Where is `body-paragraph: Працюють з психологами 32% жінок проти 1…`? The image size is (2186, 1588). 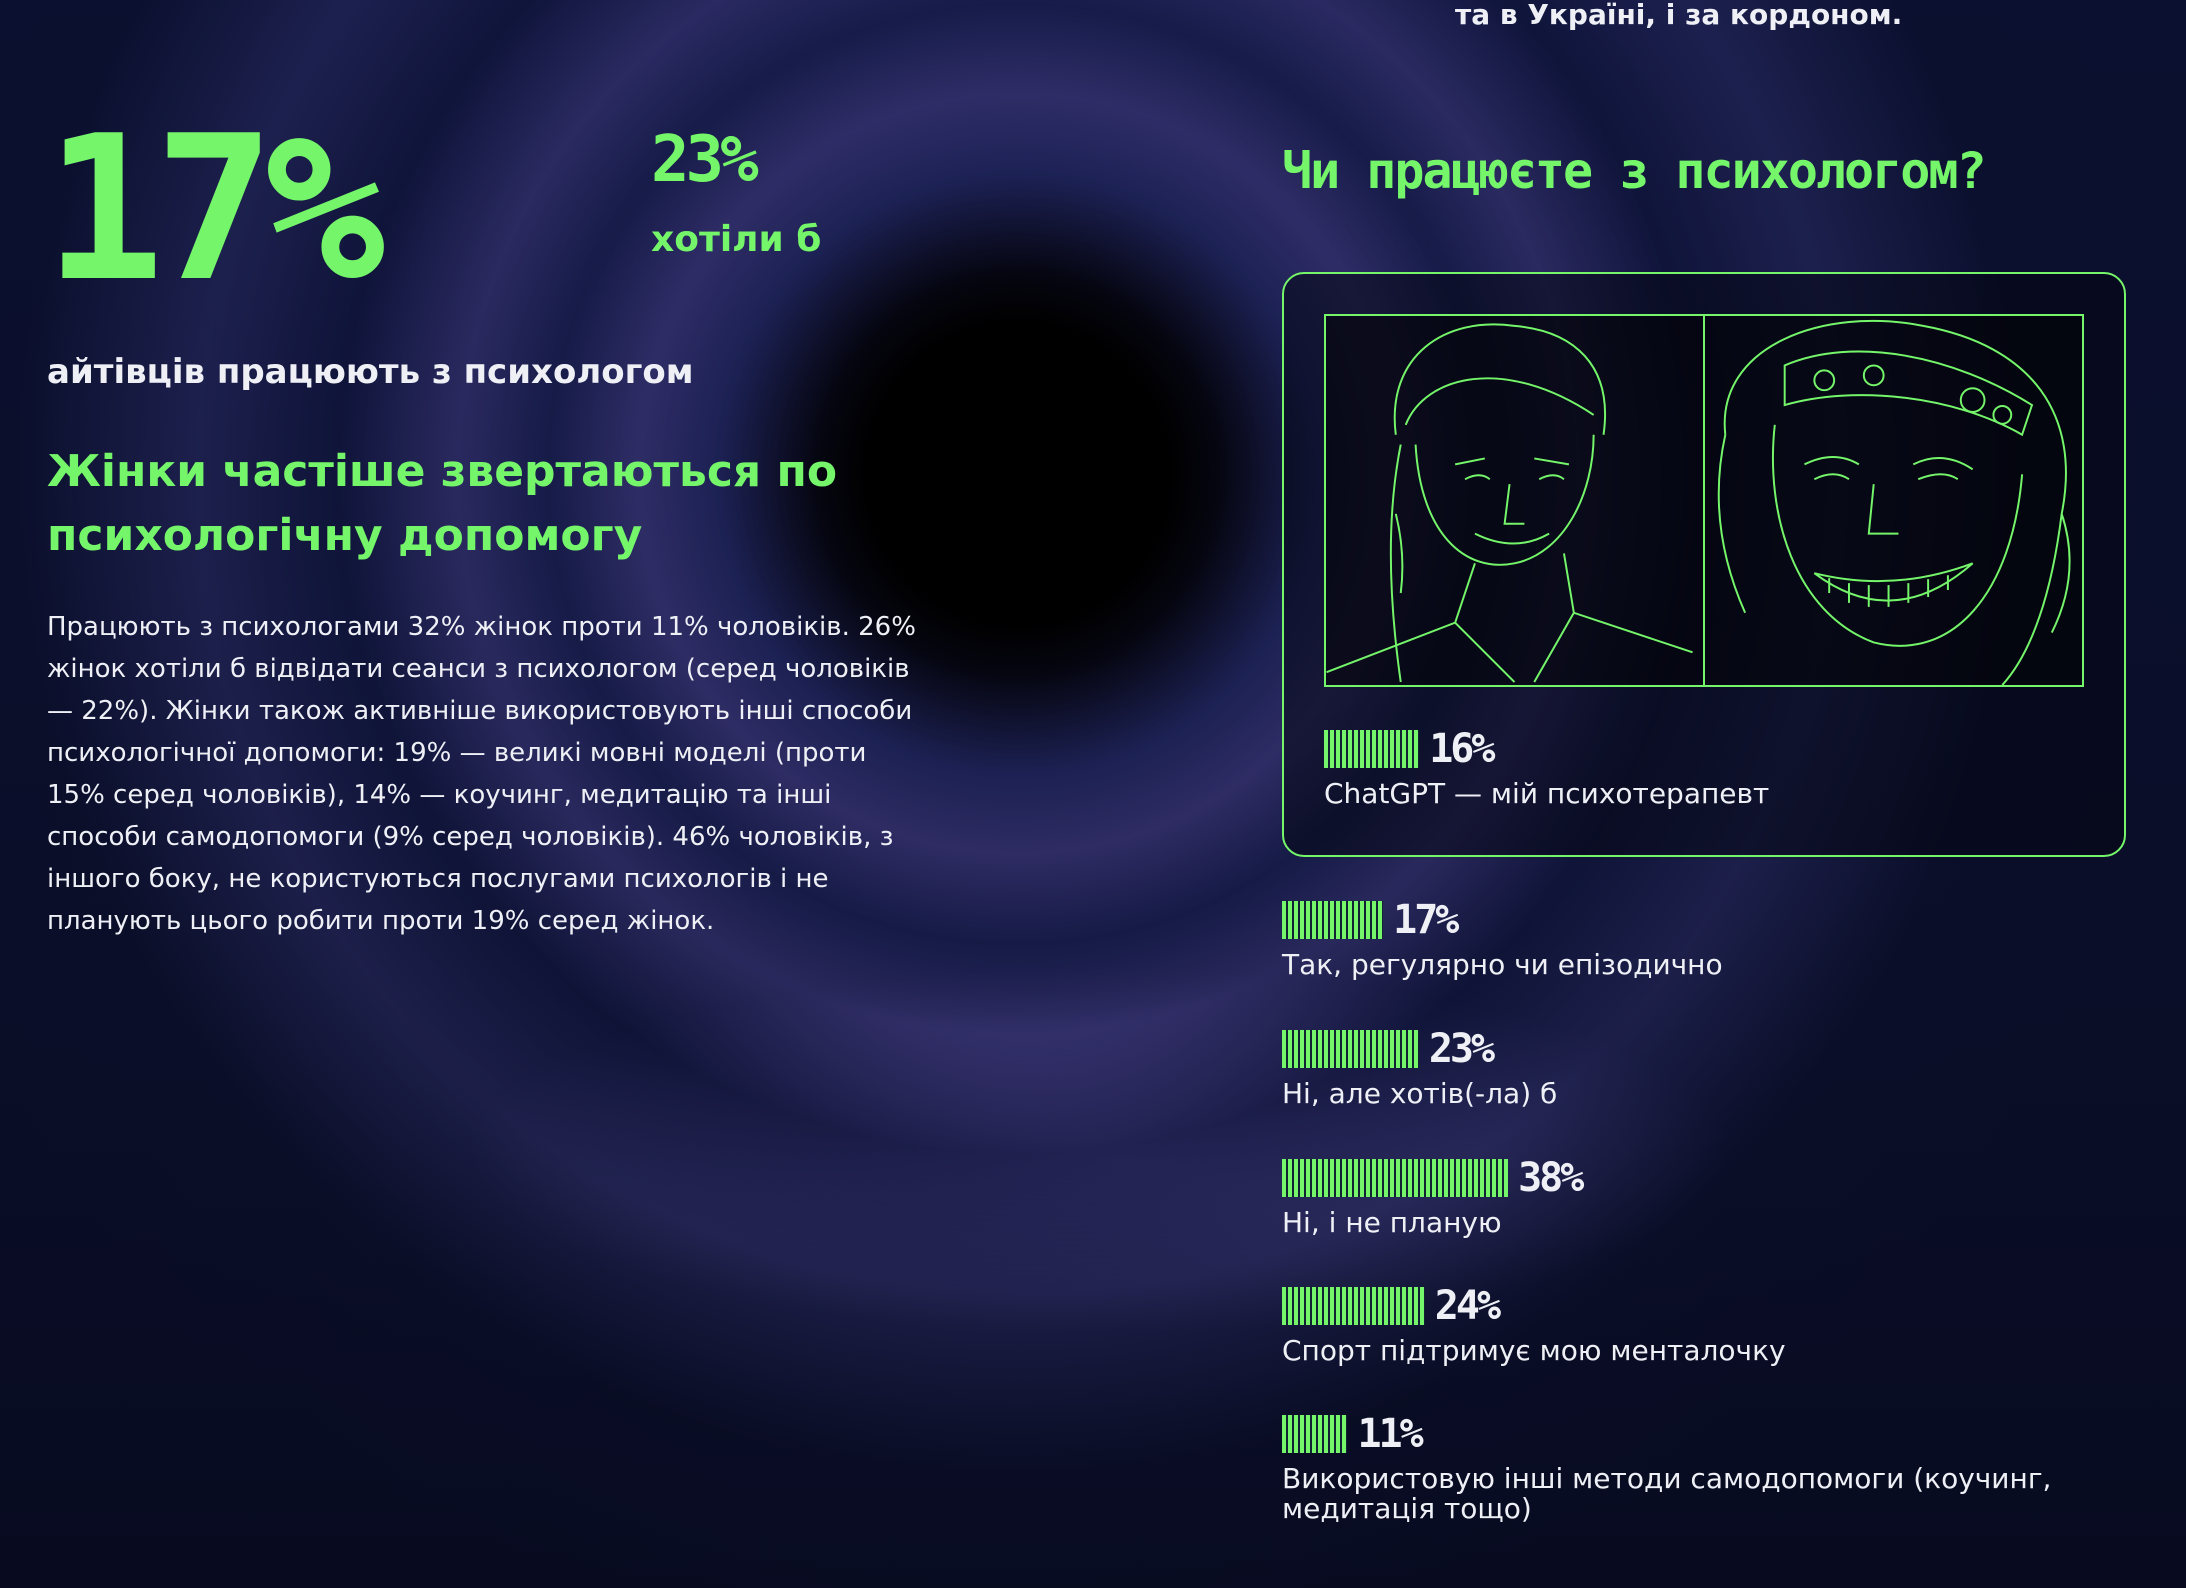 body-paragraph: Працюють з психологами 32% жінок проти 1… is located at coordinates (481, 774).